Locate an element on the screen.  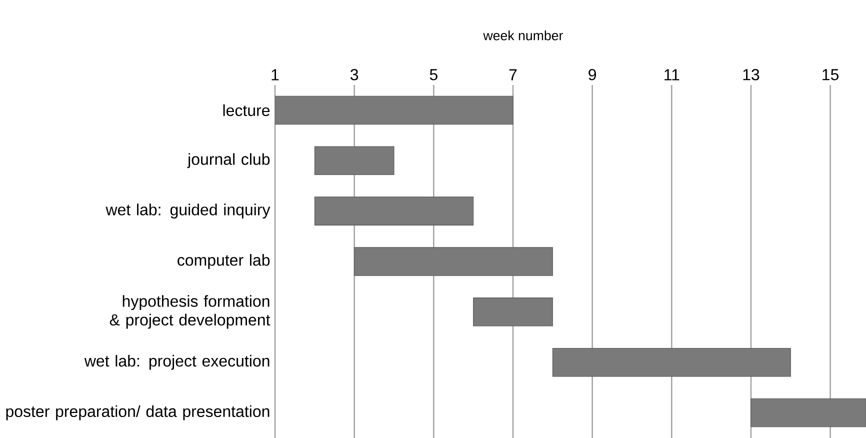
x-tick-label: 7 is located at coordinates (513, 74).